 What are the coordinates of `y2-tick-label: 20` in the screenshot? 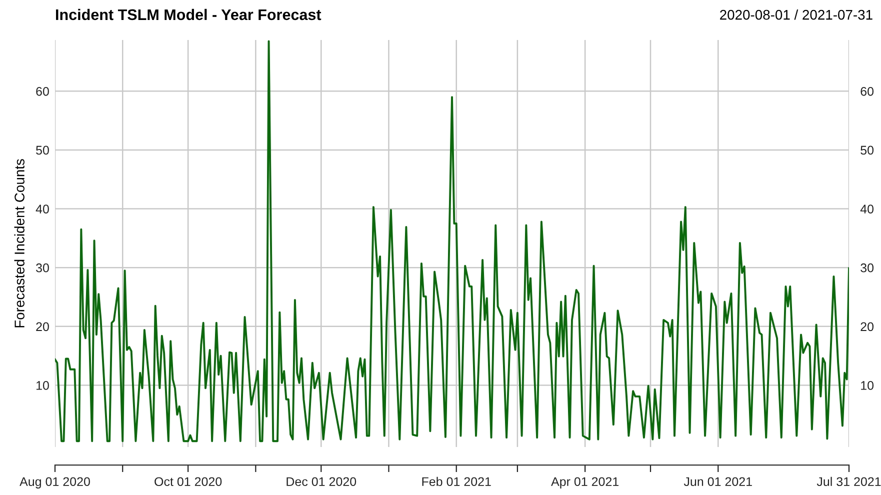 It's located at (867, 327).